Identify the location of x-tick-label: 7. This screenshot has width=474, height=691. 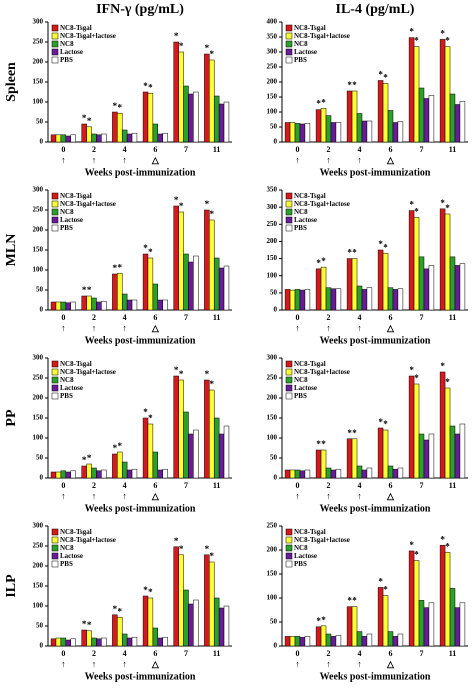
(422, 653).